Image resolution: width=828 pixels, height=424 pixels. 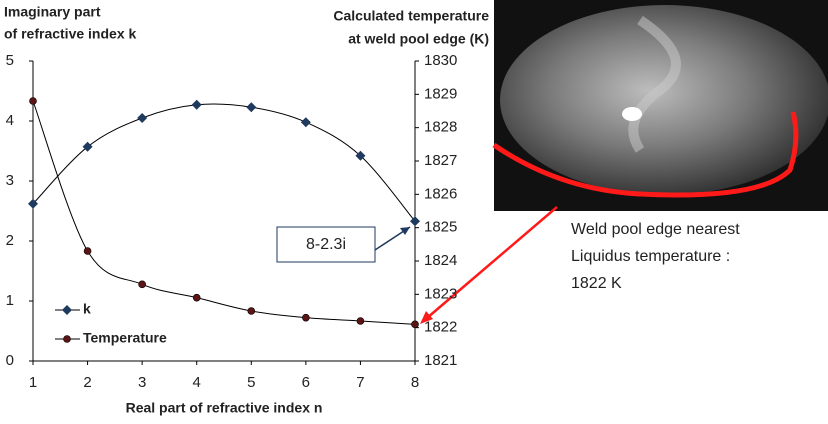 I want to click on y2-tick-label: 1830, so click(x=440, y=60).